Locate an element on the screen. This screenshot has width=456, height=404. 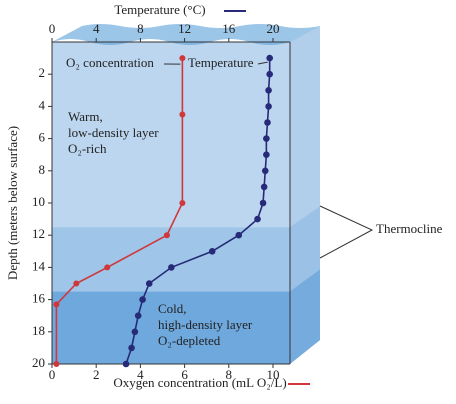
x-axis-label: Oxygen concentration (mL O₂/L) is located at coordinates (199, 382).